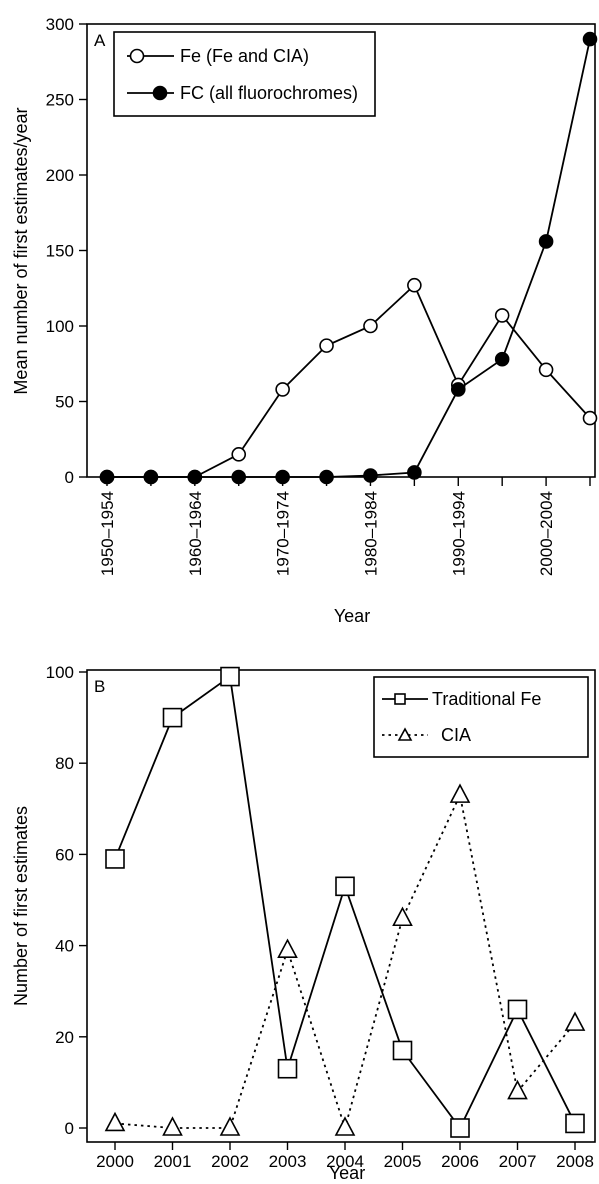 This screenshot has width=599, height=1184. I want to click on y-axis-title-a: Mean number of first estimates/year, so click(21, 250).